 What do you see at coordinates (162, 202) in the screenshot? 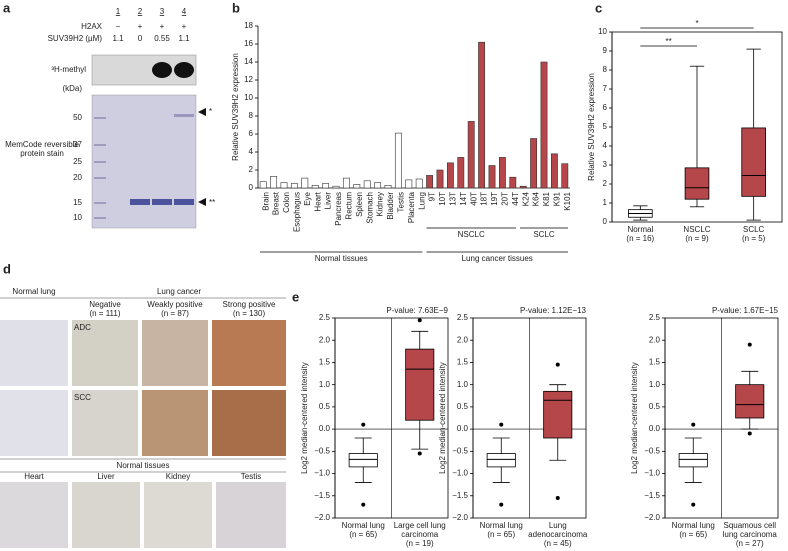
I see `gel-band` at bounding box center [162, 202].